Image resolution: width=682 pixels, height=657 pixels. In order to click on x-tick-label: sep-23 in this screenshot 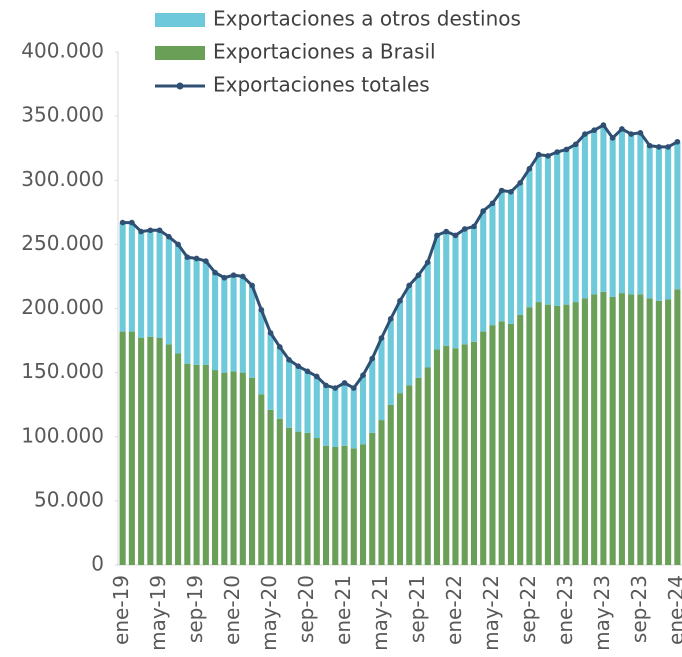, I will do `click(639, 609)`.